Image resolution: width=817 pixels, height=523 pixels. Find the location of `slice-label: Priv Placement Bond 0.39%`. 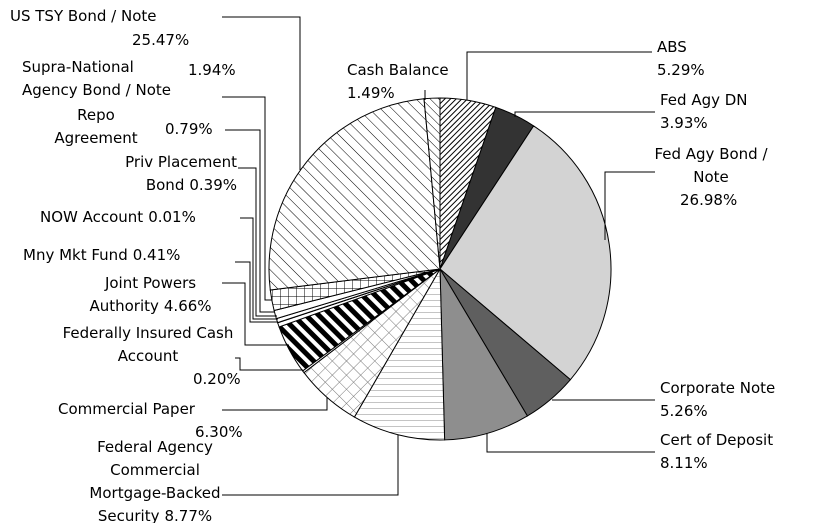

slice-label: Priv Placement Bond 0.39% is located at coordinates (146, 174).